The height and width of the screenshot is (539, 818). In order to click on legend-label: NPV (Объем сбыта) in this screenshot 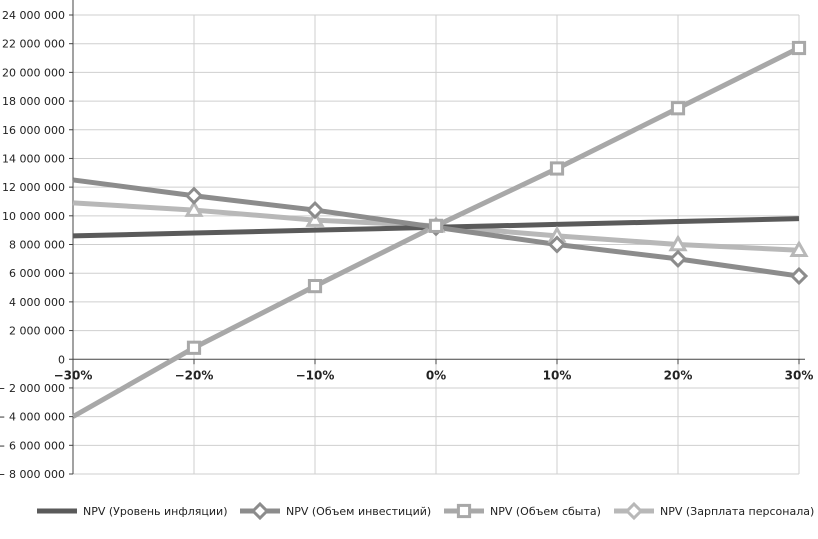, I will do `click(545, 511)`.